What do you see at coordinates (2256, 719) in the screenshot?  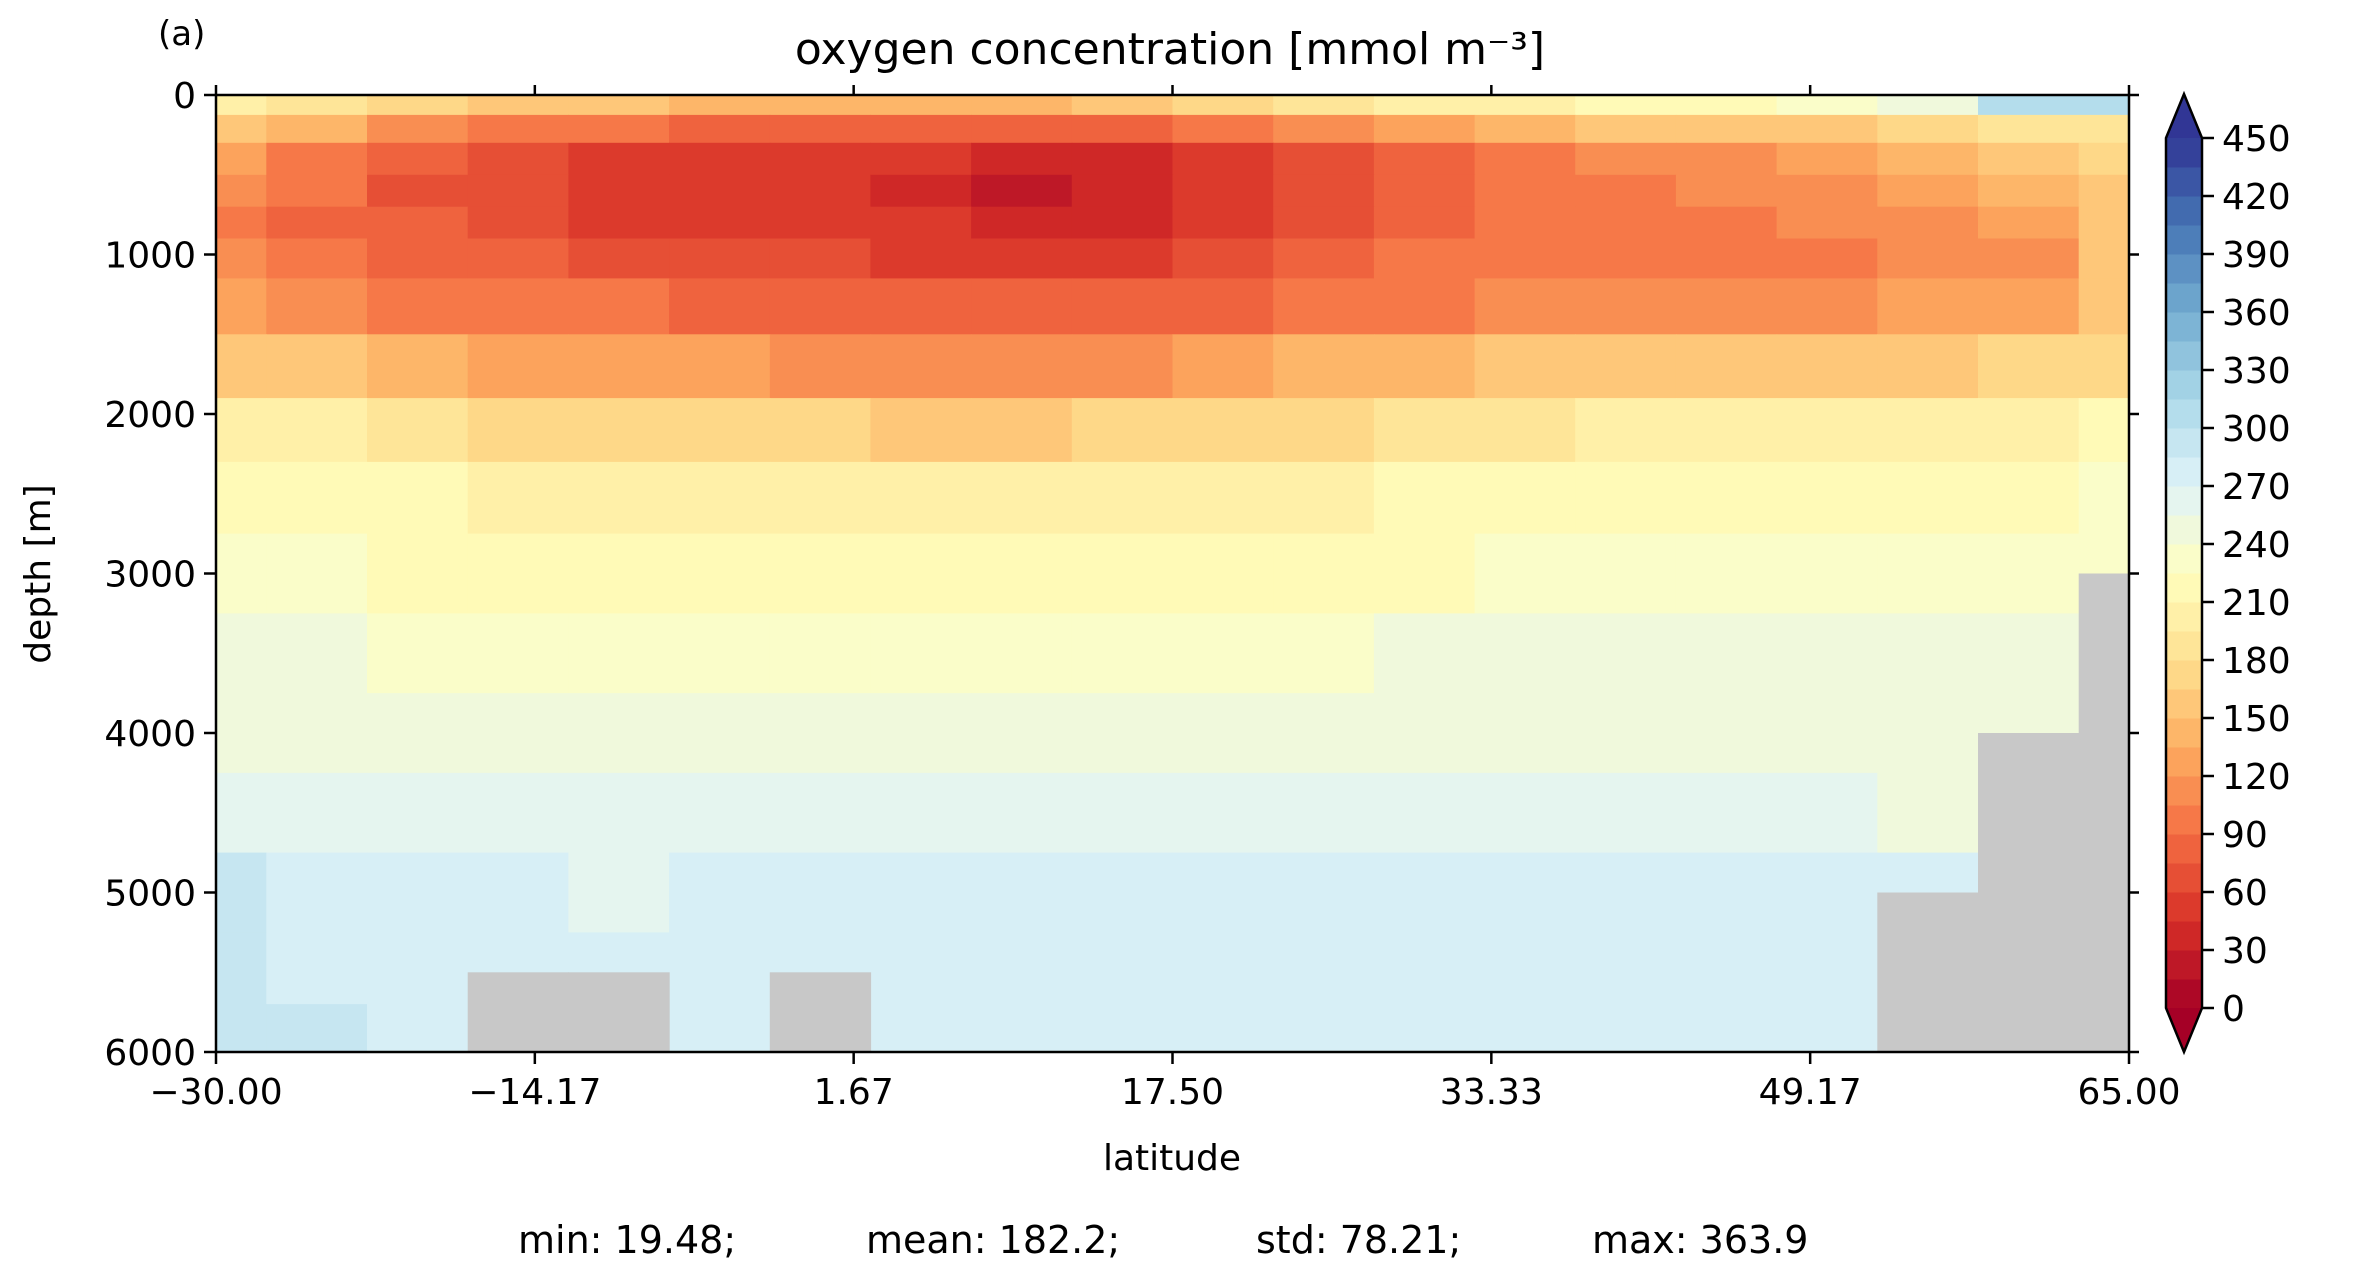 I see `colorbar-tick-label: 150` at bounding box center [2256, 719].